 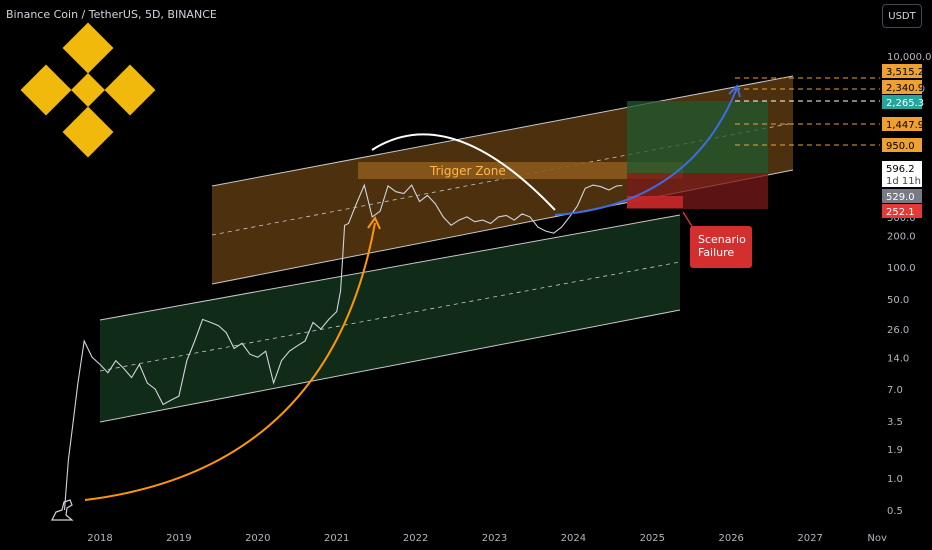 I want to click on y-tick-label: 14.0, so click(x=898, y=358).